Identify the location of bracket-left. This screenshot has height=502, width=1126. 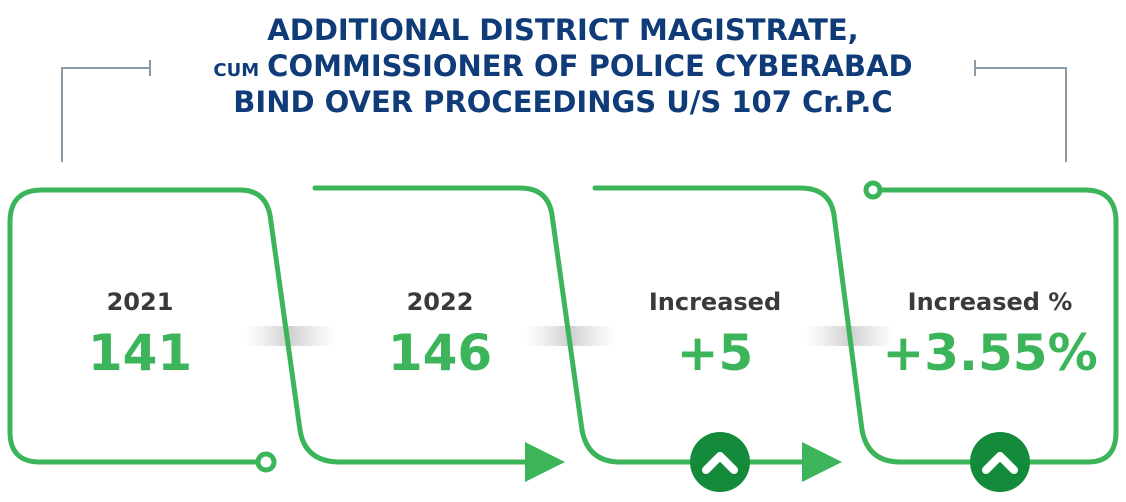
(106, 111).